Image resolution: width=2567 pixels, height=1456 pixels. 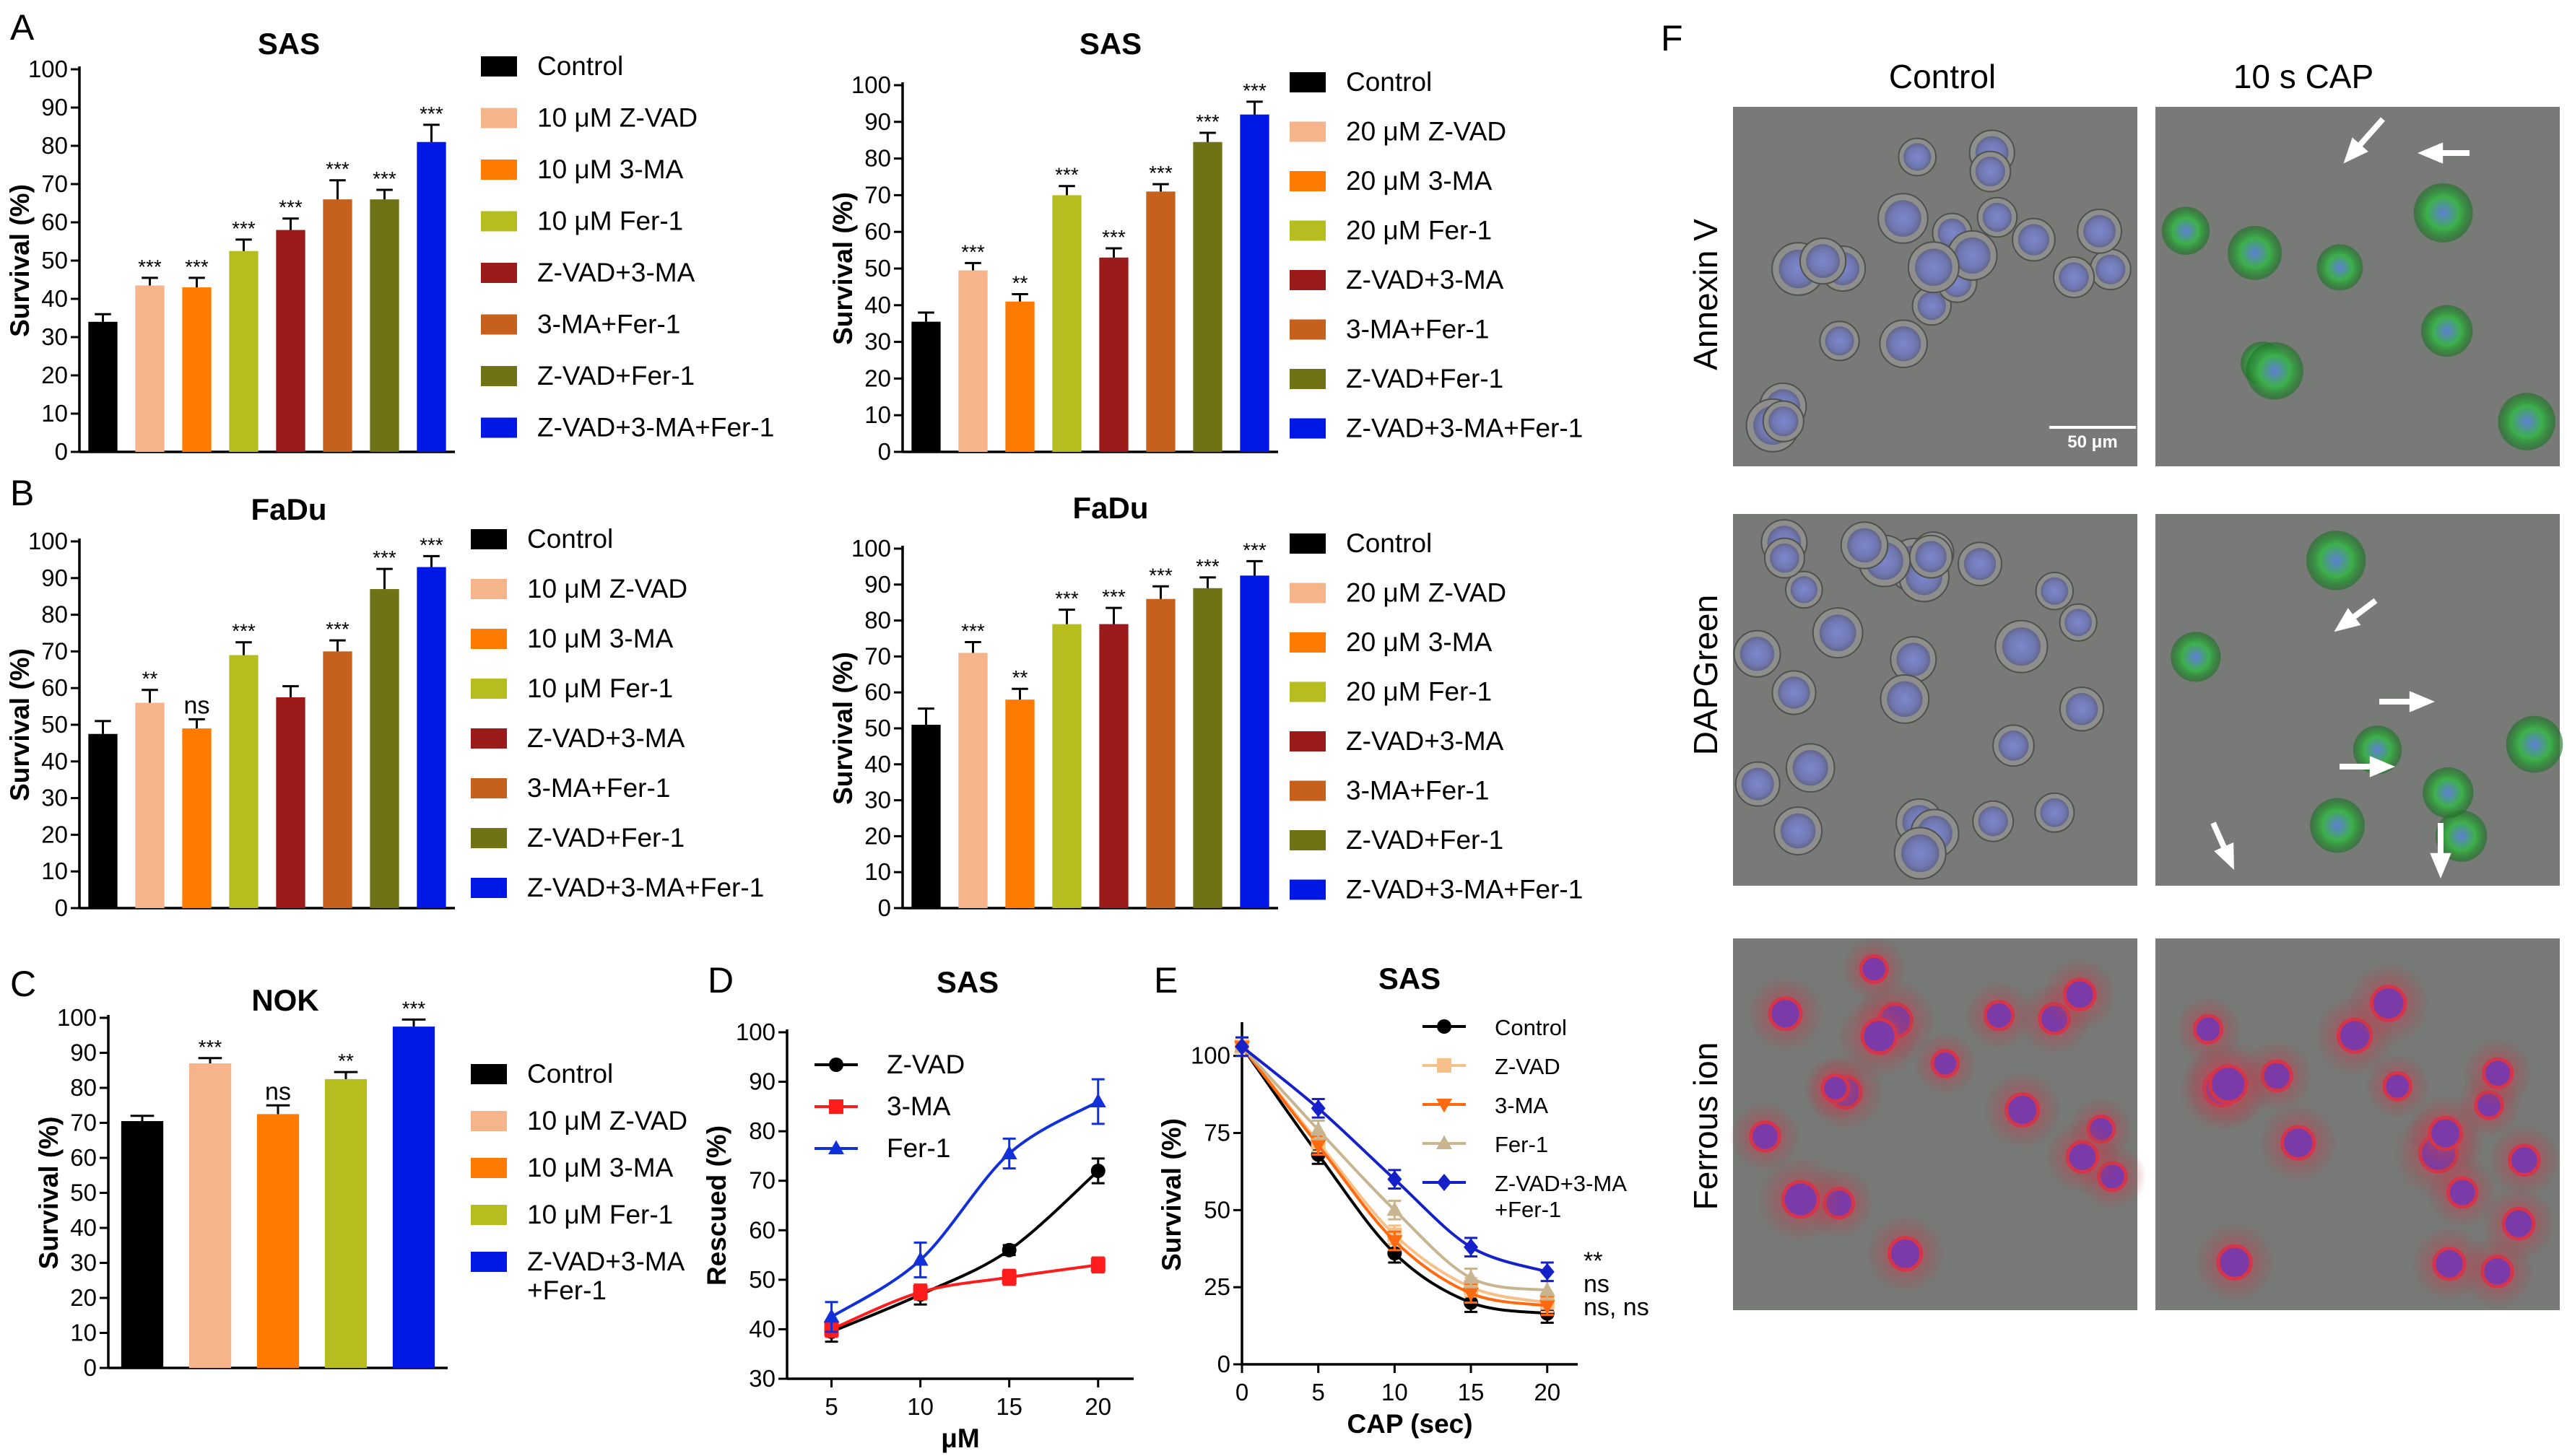 I want to click on micrograph-annexin-cap, so click(x=2357, y=286).